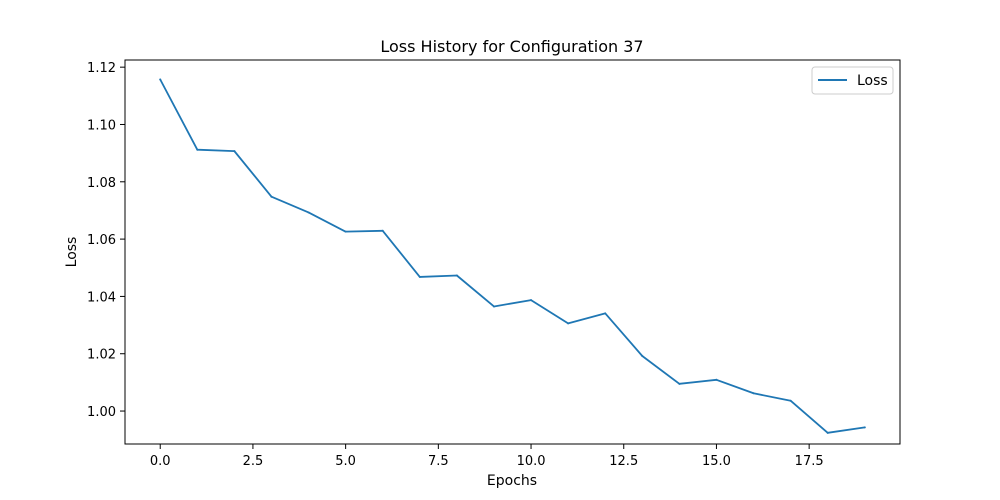 This screenshot has height=500, width=1000. Describe the element at coordinates (72, 252) in the screenshot. I see `y-axis-title: Loss` at that location.